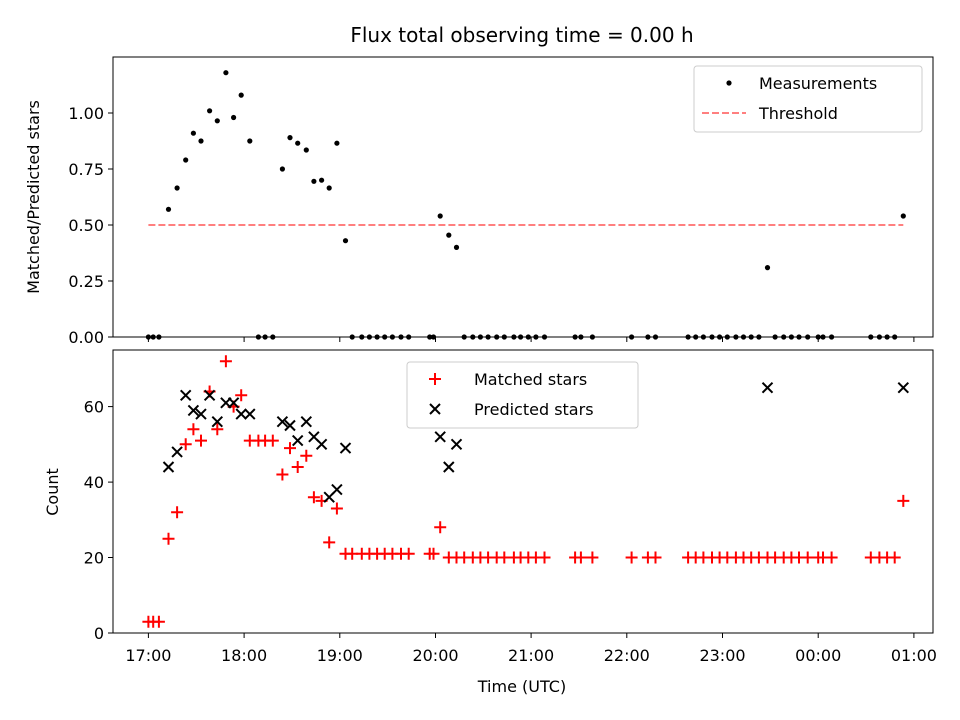 The width and height of the screenshot is (960, 720). What do you see at coordinates (148, 655) in the screenshot?
I see `x-tick-label: 17:00` at bounding box center [148, 655].